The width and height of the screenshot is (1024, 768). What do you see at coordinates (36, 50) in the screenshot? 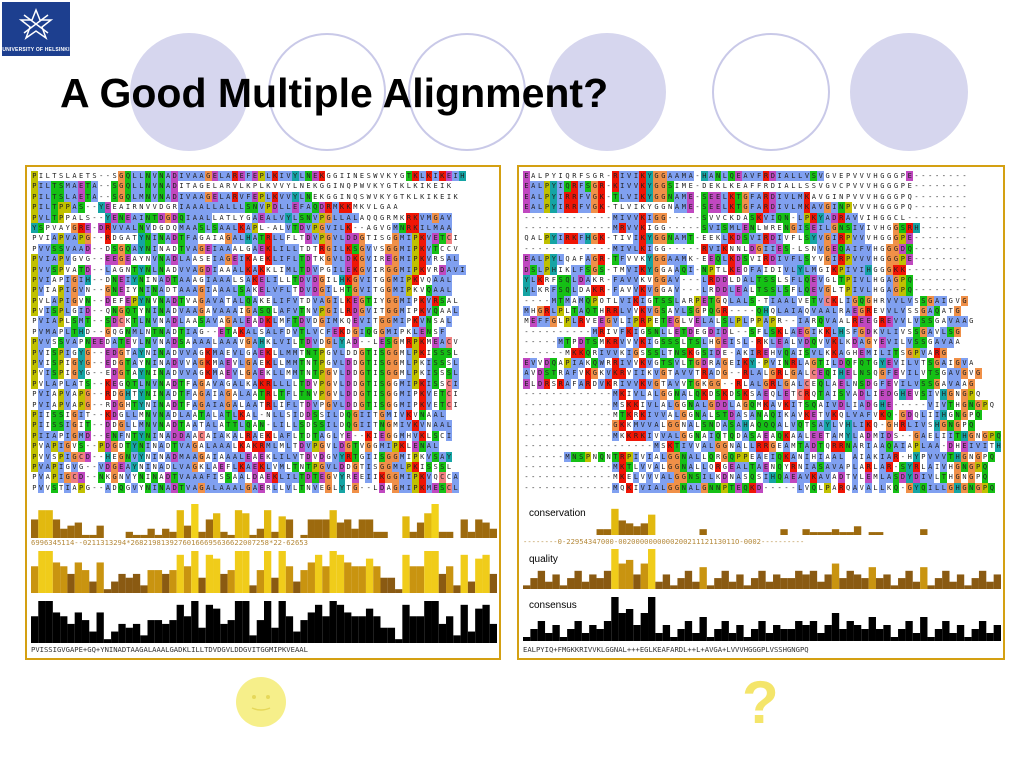
I see `logo-text: UNIVERSITY OF HELSINKI` at bounding box center [36, 50].